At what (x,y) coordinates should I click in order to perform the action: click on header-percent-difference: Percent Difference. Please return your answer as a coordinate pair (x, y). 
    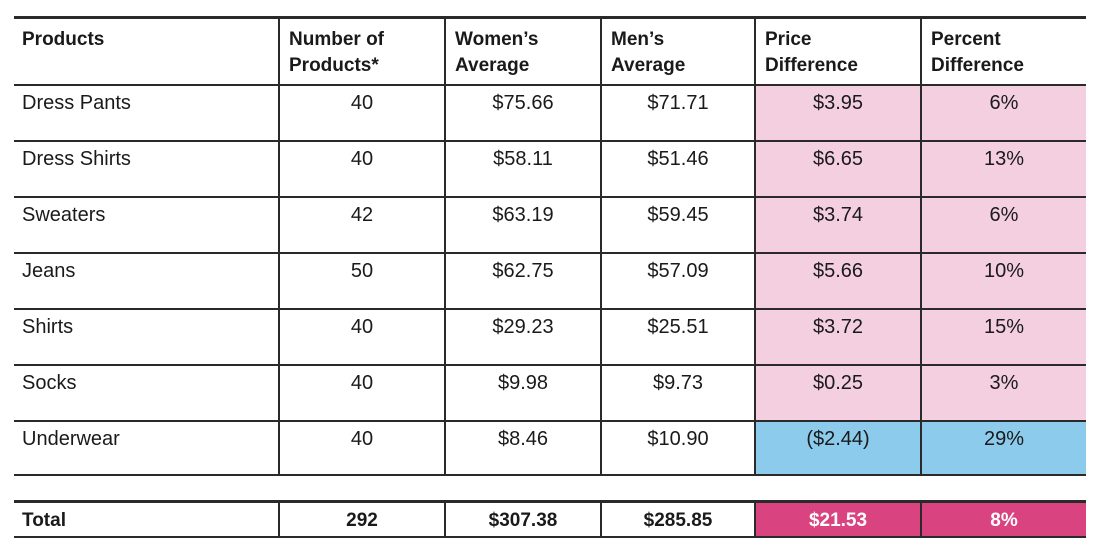
    Looking at the image, I should click on (1003, 51).